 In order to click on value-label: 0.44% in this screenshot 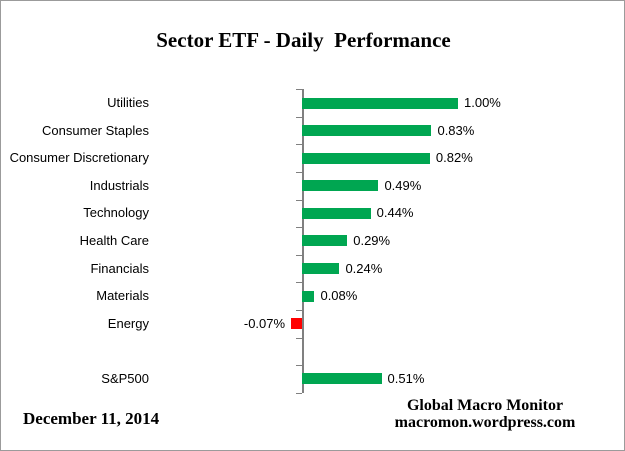, I will do `click(395, 213)`.